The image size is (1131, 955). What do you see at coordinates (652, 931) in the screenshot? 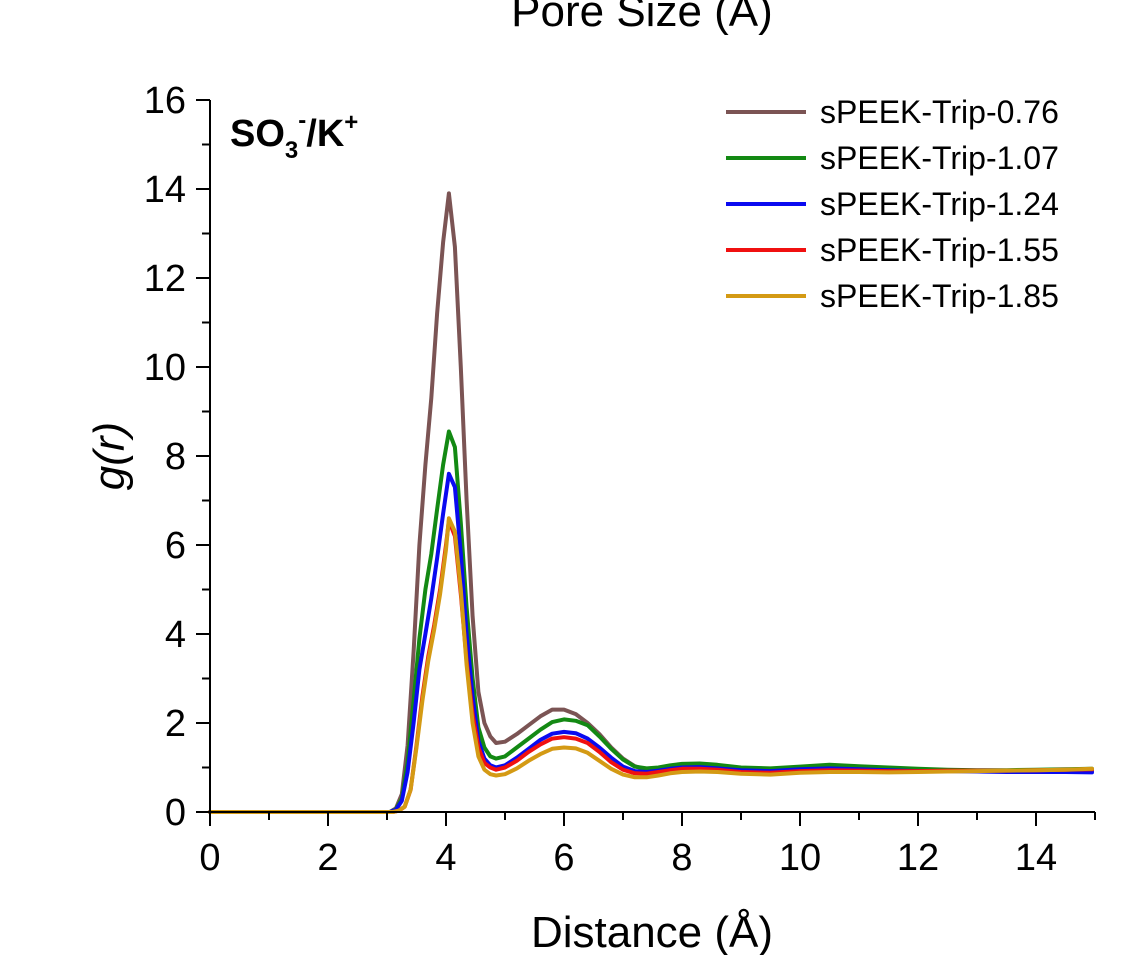
I see `x-axis-title: Distance (Å)` at bounding box center [652, 931].